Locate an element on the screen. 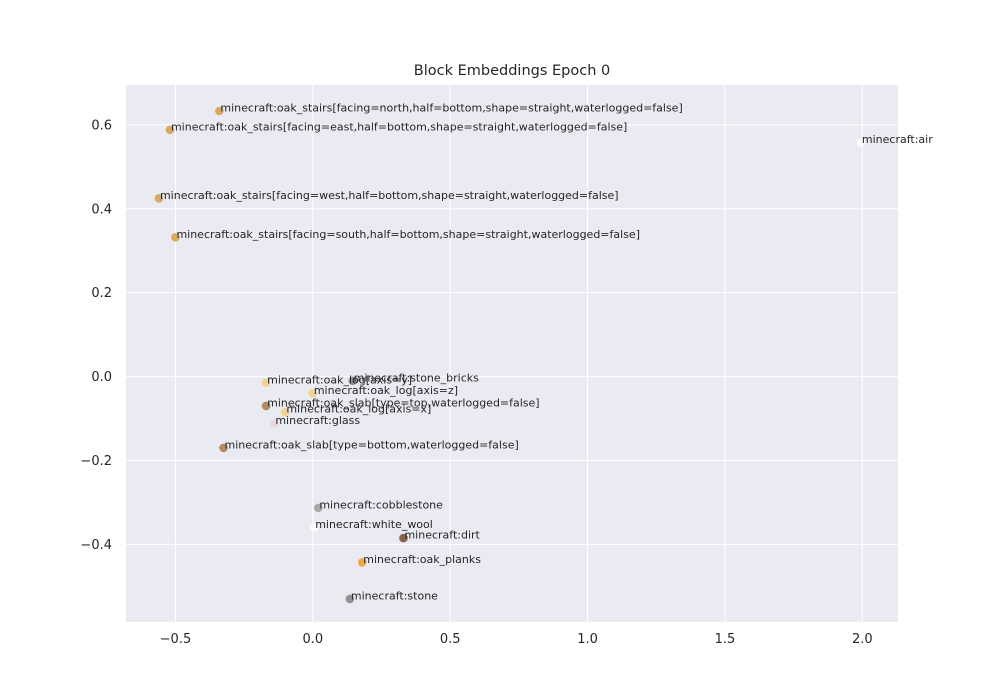 The image size is (1000, 700). point-label: minecraft:cobblestone is located at coordinates (381, 504).